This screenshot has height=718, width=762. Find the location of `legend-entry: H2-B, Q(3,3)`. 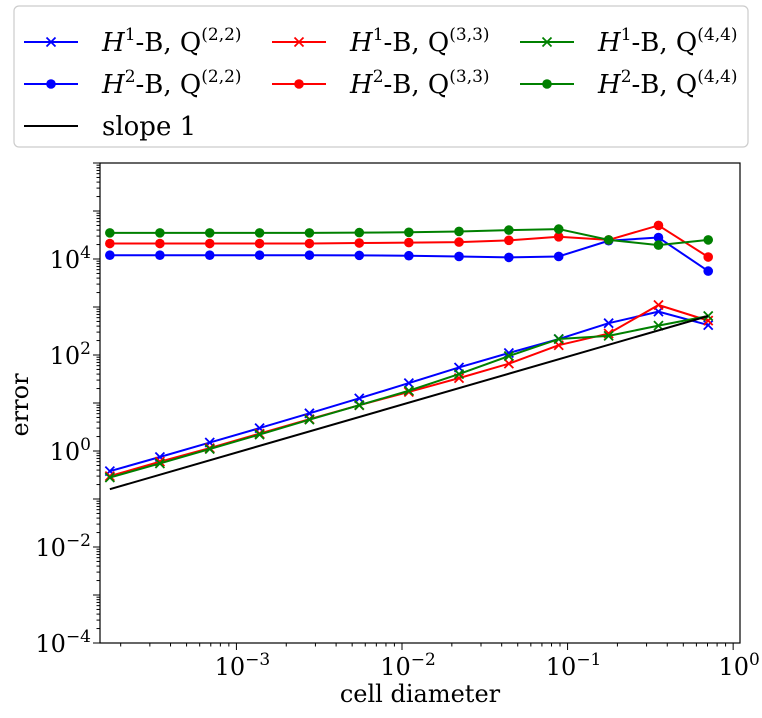

legend-entry: H2-B, Q(3,3) is located at coordinates (381, 83).